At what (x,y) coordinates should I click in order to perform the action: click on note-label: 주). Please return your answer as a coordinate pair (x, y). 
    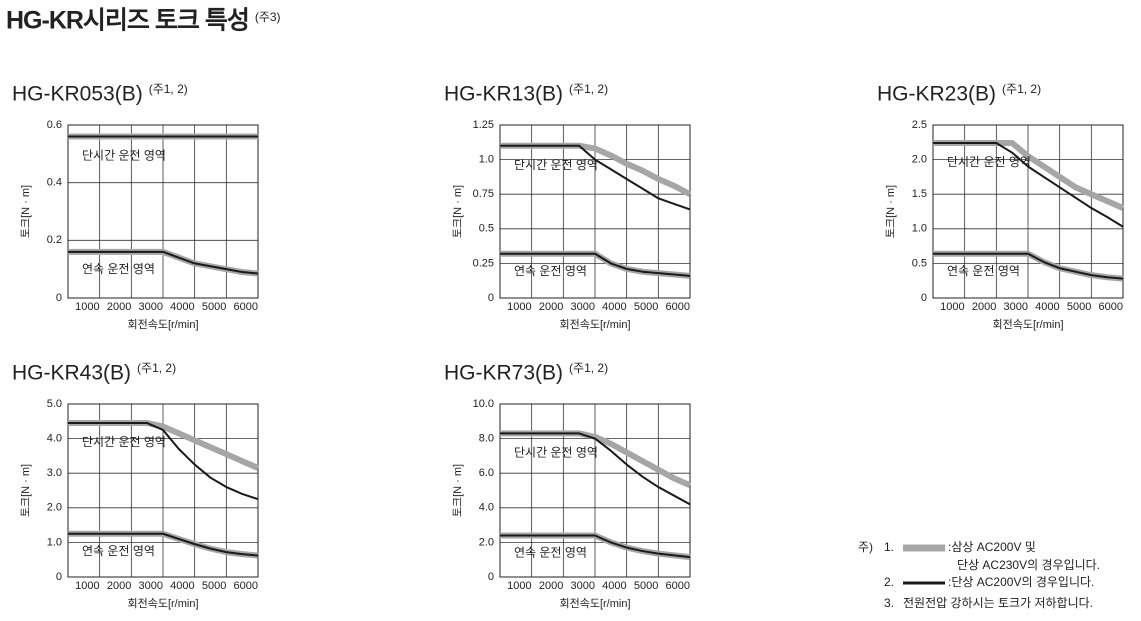
    Looking at the image, I should click on (865, 547).